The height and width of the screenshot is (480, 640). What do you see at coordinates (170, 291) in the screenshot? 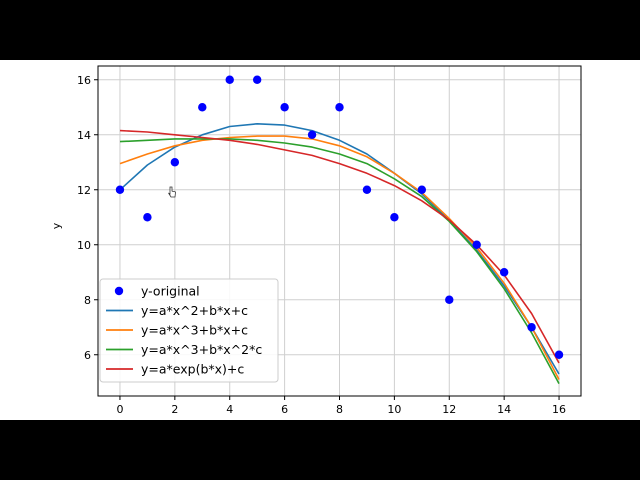
I see `legend-label: y-original` at bounding box center [170, 291].